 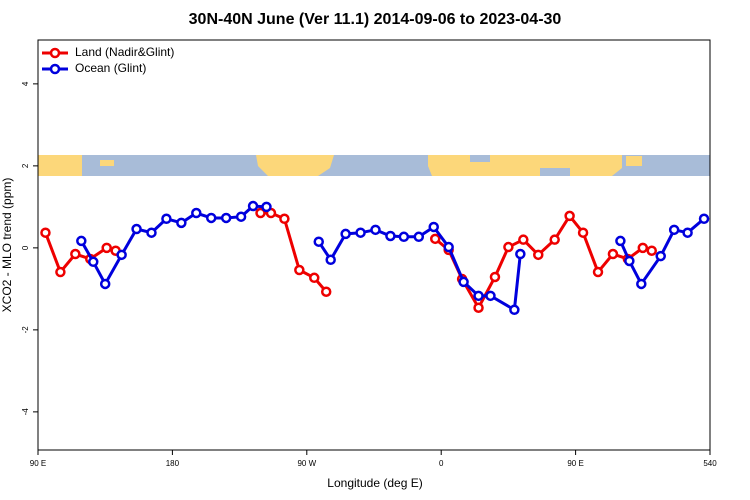 I want to click on y-tick-label: 4, so click(x=25, y=83).